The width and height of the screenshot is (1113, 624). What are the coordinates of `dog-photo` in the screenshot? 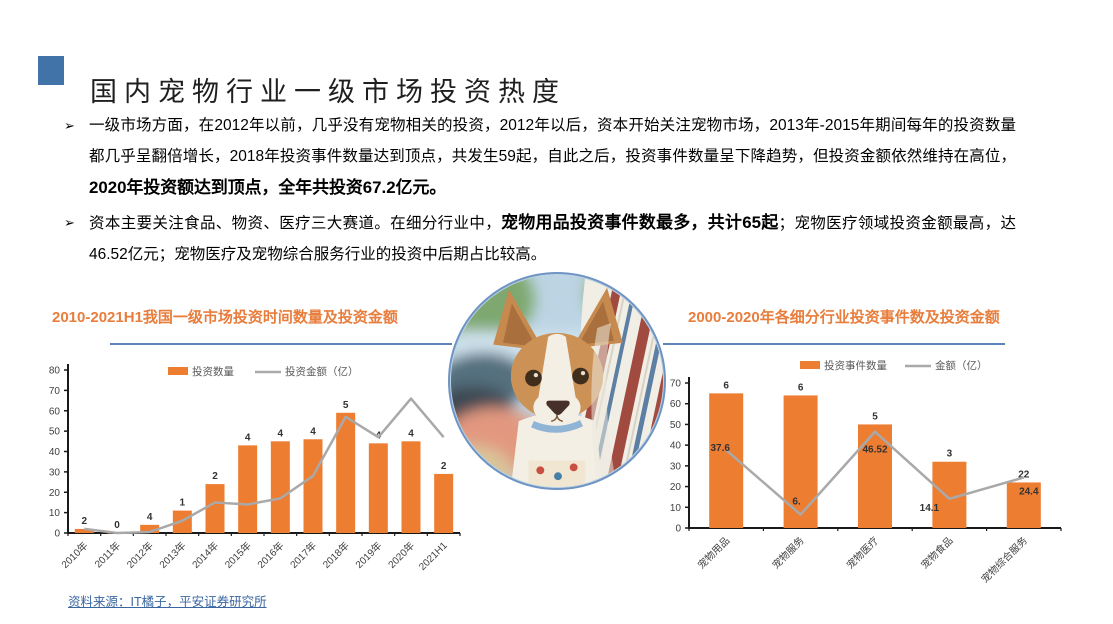 It's located at (557, 381).